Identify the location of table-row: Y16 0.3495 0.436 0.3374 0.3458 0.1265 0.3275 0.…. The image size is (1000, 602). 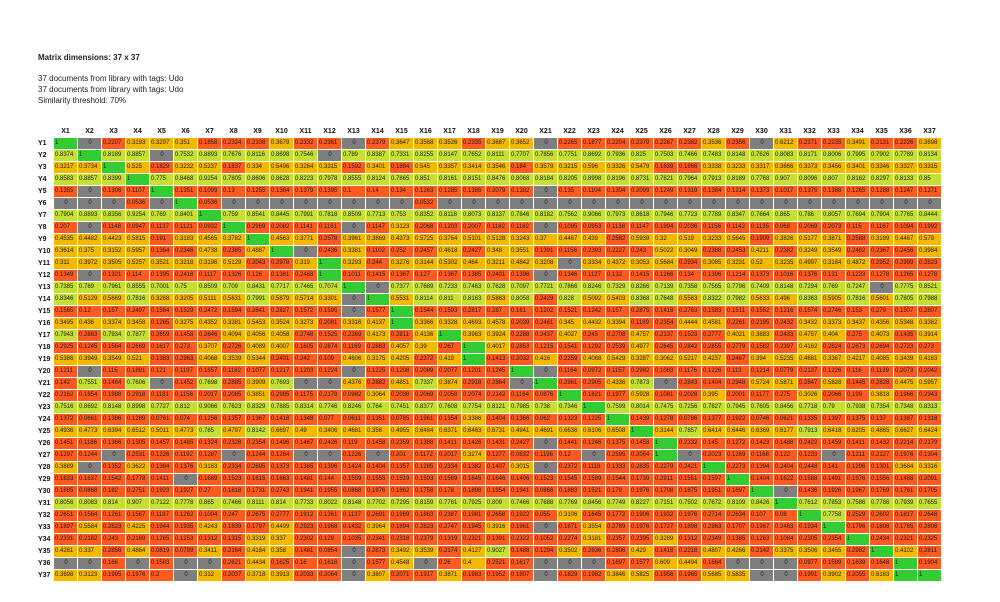
(490, 323).